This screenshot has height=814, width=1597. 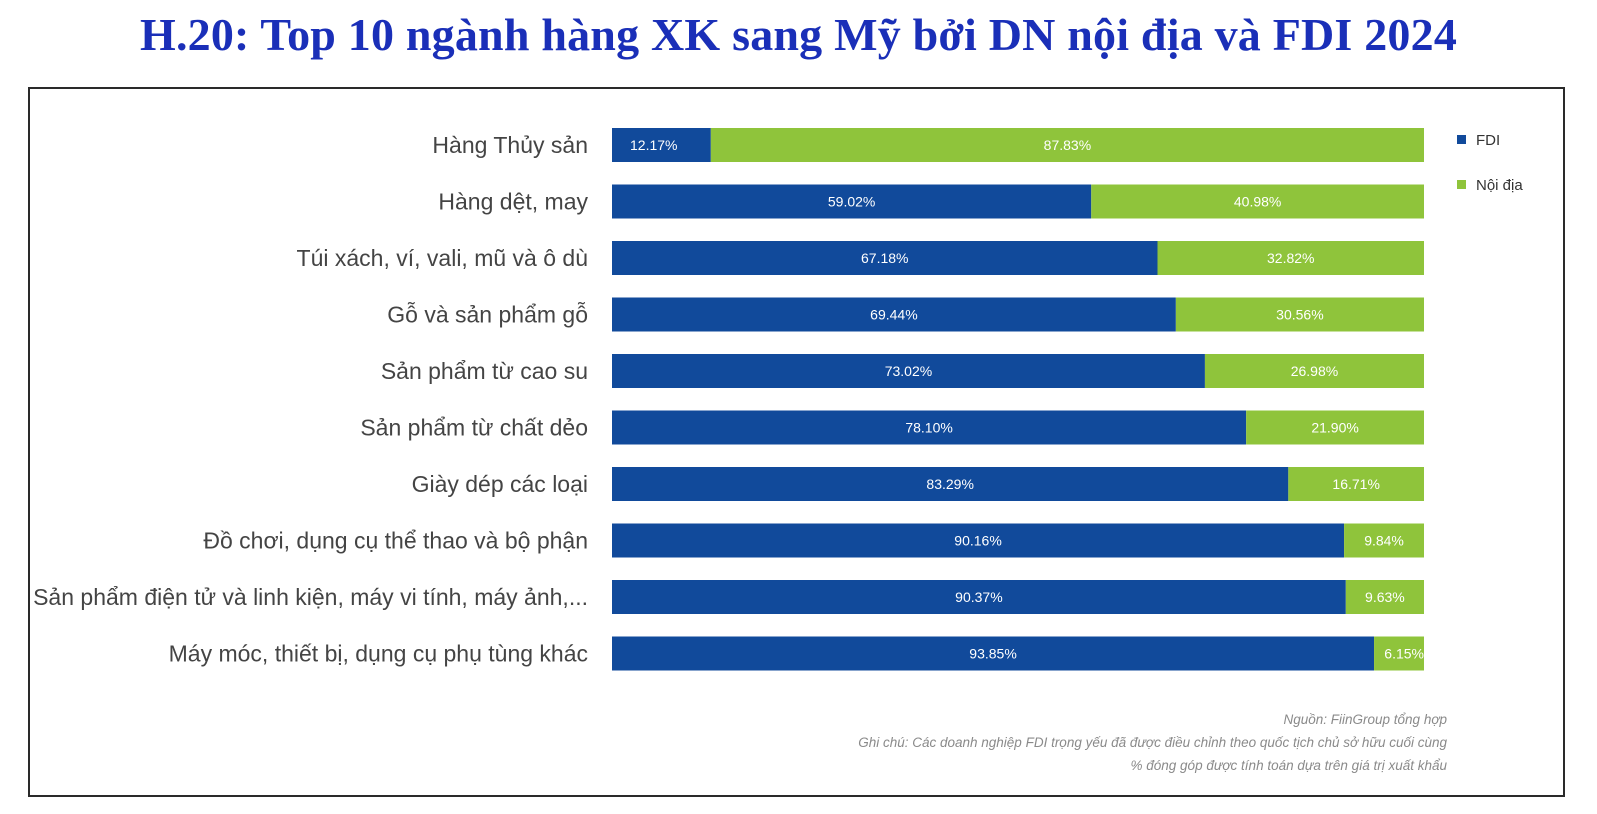 I want to click on data-label: 40.98%, so click(x=1257, y=202).